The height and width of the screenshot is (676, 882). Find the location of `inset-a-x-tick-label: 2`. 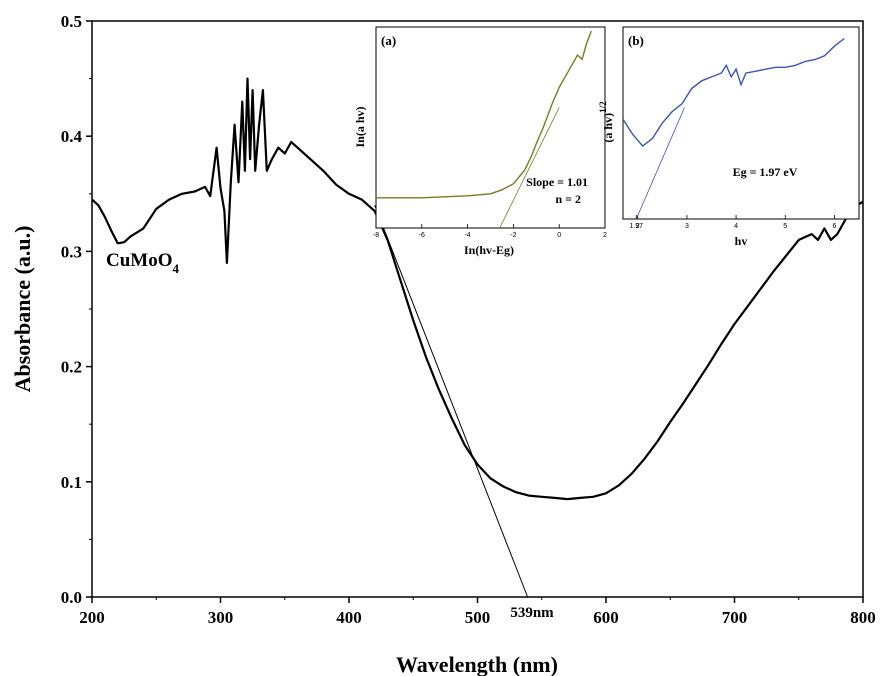

inset-a-x-tick-label: 2 is located at coordinates (605, 235).